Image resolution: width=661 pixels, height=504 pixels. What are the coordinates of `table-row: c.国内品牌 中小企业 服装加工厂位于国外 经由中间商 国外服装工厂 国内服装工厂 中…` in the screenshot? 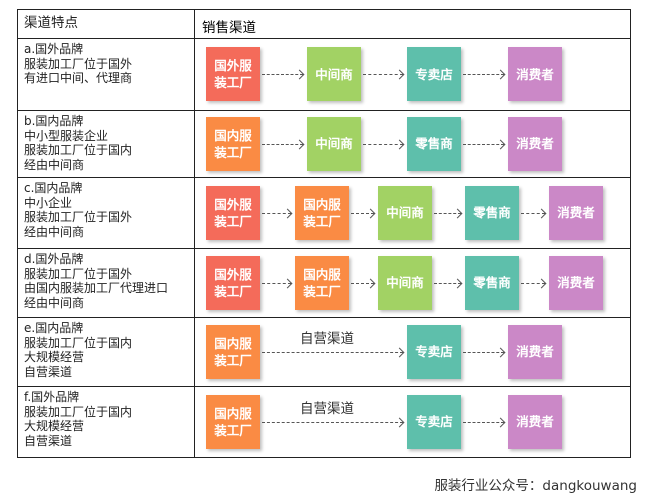 It's located at (324, 212).